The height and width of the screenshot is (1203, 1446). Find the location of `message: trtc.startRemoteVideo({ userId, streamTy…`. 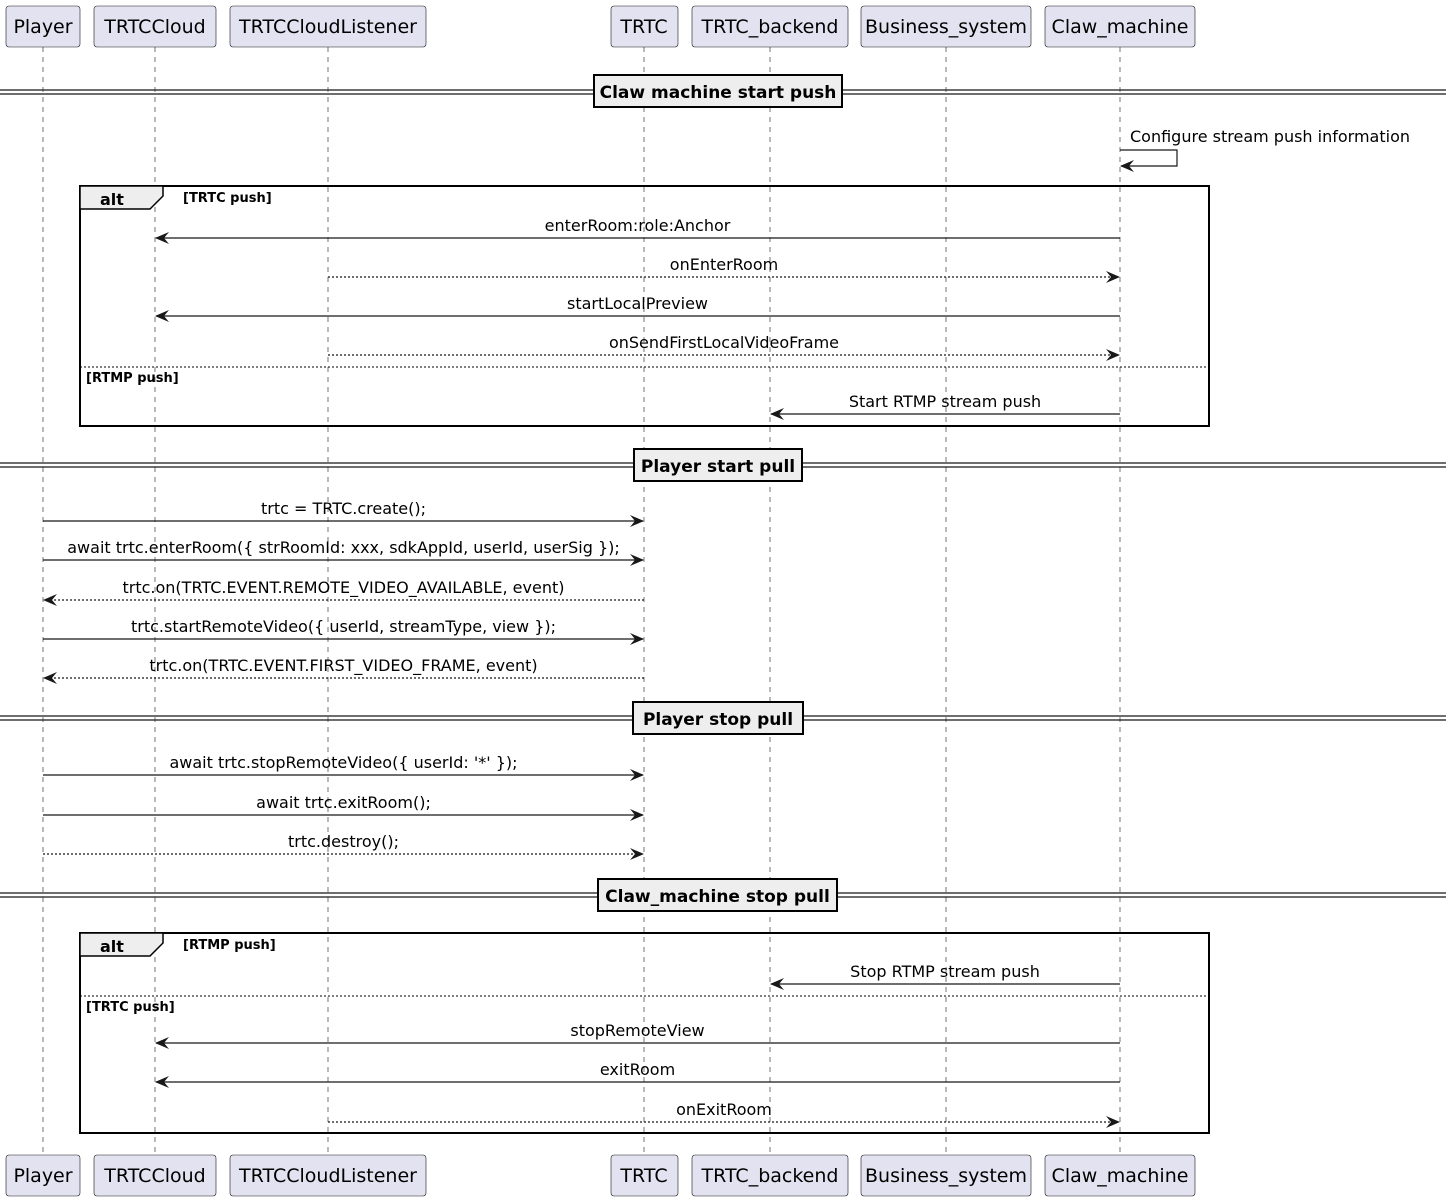

message: trtc.startRemoteVideo({ userId, streamTy… is located at coordinates (343, 631).